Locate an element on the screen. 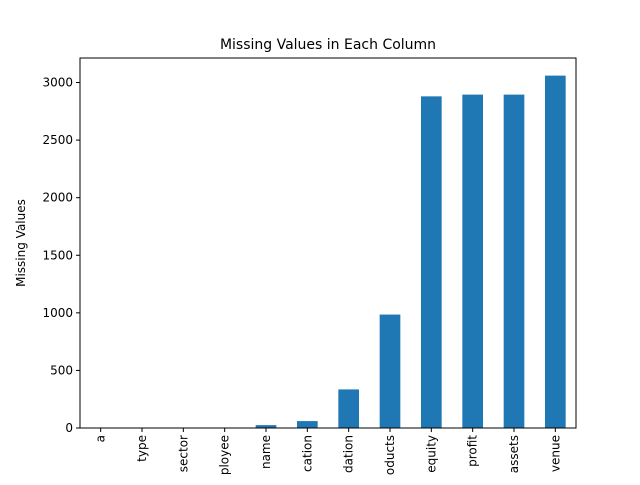 Image resolution: width=640 pixels, height=485 pixels. y-tick-label: 3000 is located at coordinates (57, 83).